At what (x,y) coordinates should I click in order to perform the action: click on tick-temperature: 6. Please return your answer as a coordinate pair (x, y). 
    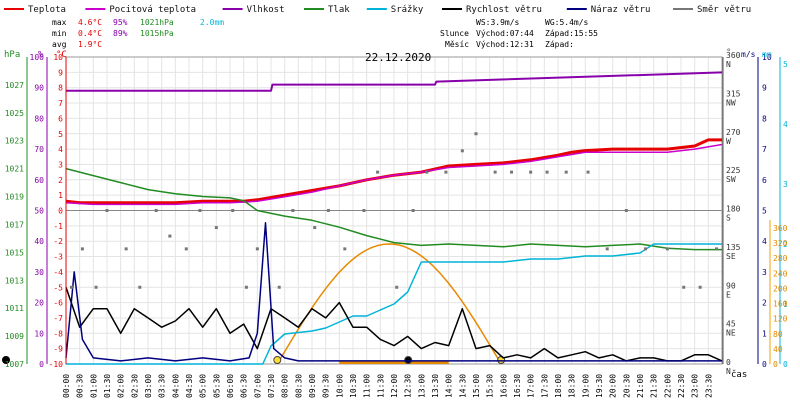
    Looking at the image, I should click on (60, 118).